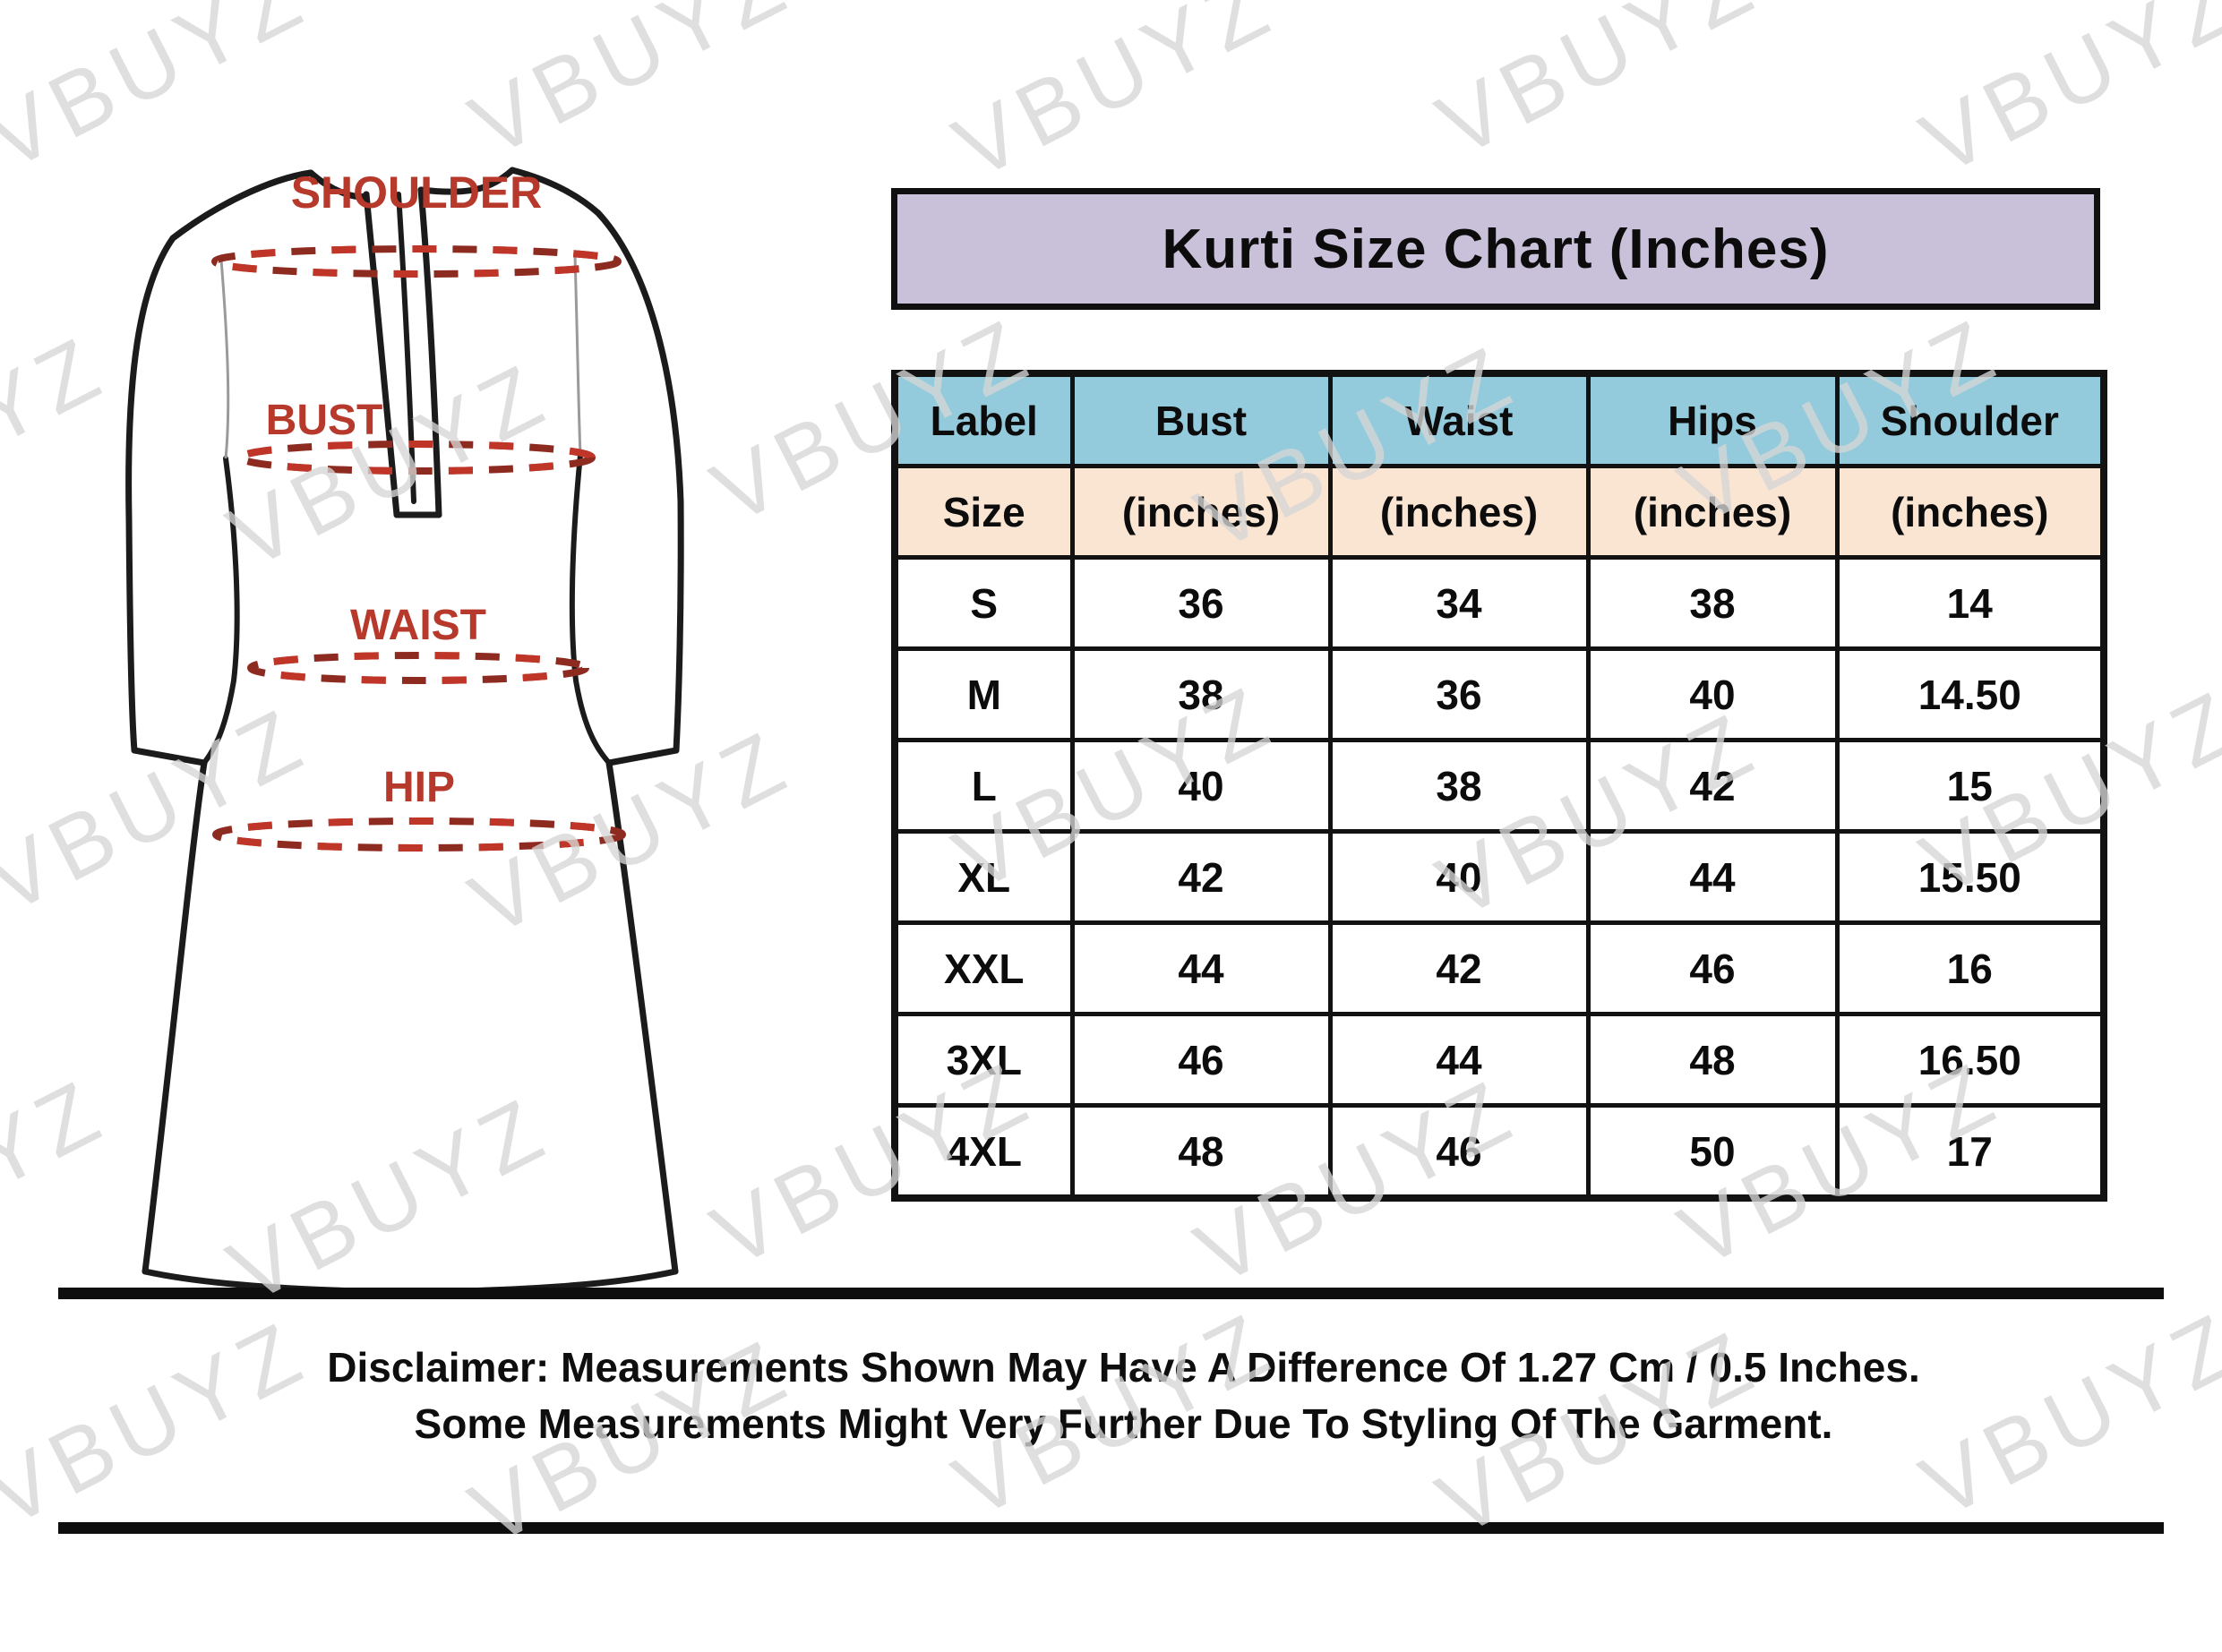  I want to click on size-row-3xl: 3XL 46 44 48 16.50, so click(1499, 1060).